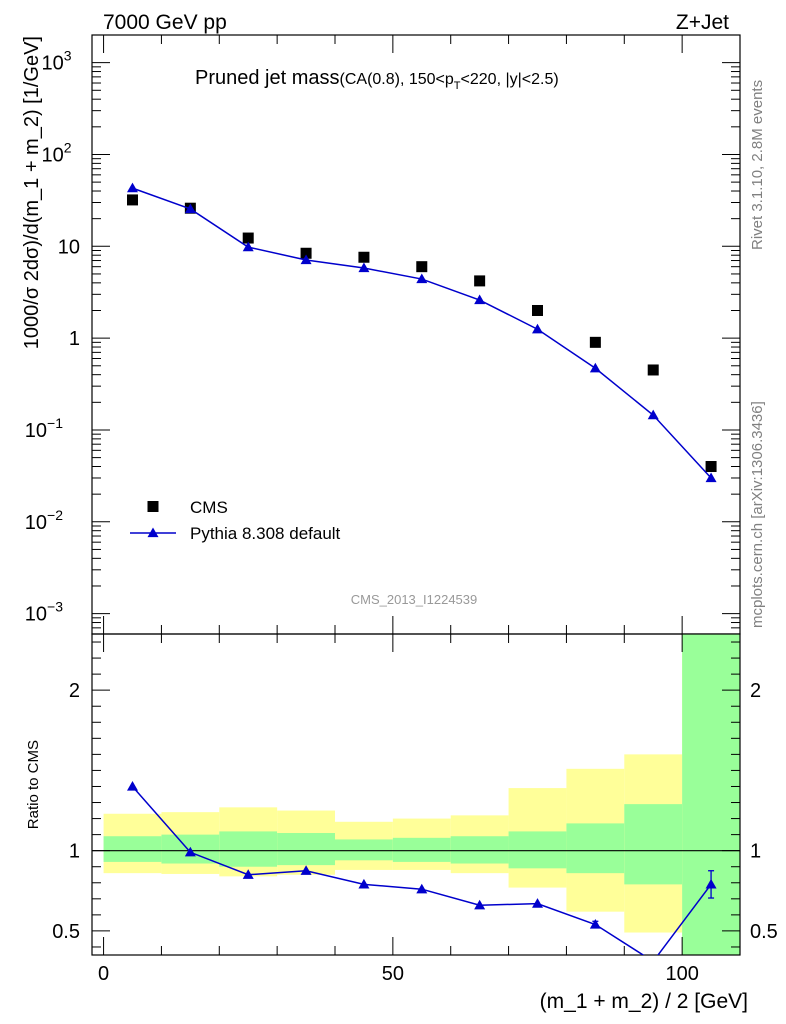 Image resolution: width=786 pixels, height=1024 pixels. I want to click on plot-title-main: Pruned jet mass, so click(267, 78).